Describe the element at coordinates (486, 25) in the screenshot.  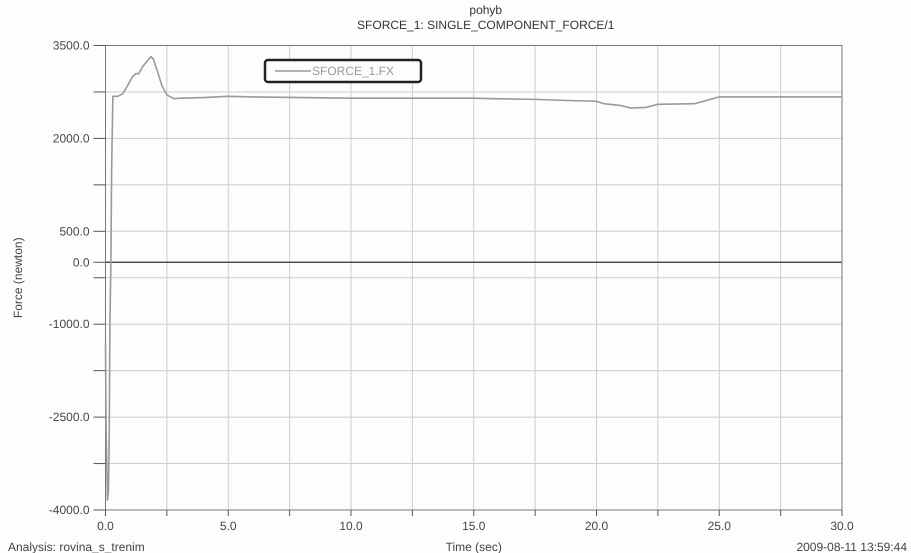
I see `chart-subtitle: SFORCE_1: SINGLE_COMPONENT_FORCE/1` at that location.